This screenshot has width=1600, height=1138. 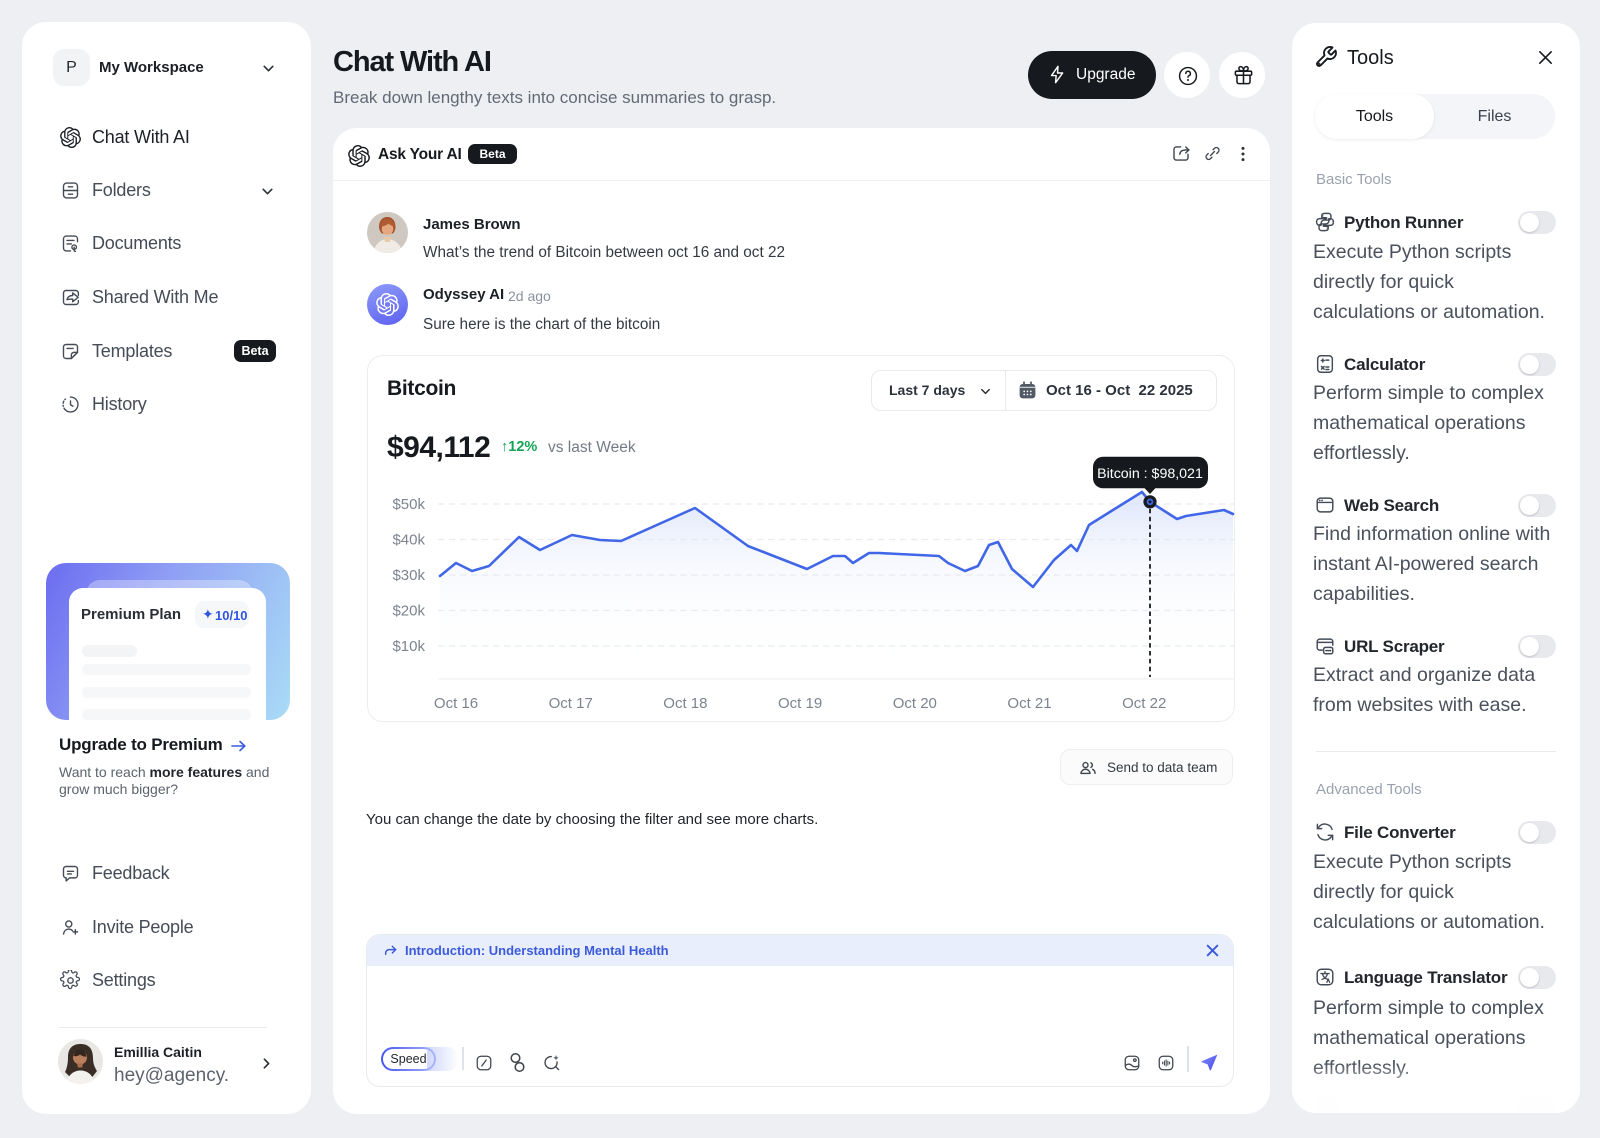 I want to click on svg-text: $10k, so click(x=408, y=646).